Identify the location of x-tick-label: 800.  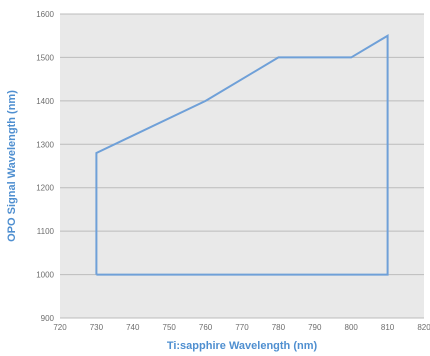
(352, 327).